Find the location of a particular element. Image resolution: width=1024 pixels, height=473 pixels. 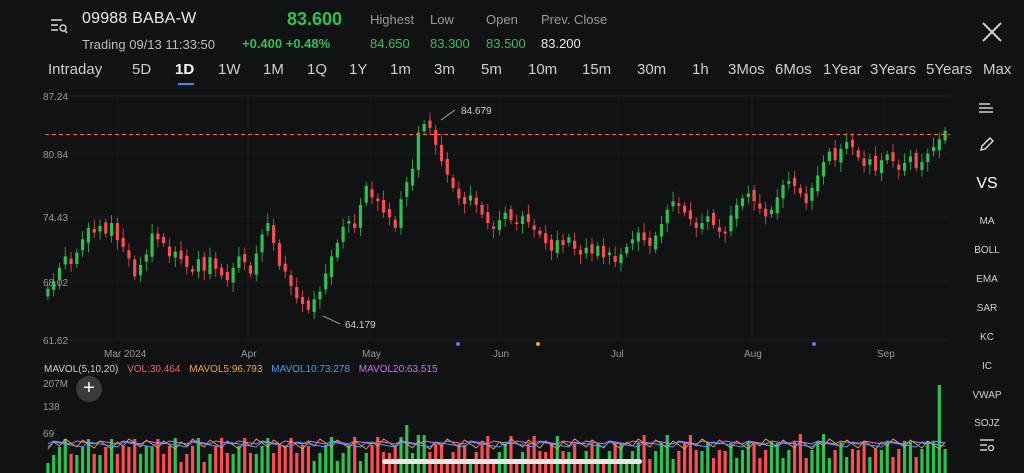

tab-max: Max is located at coordinates (997, 69).